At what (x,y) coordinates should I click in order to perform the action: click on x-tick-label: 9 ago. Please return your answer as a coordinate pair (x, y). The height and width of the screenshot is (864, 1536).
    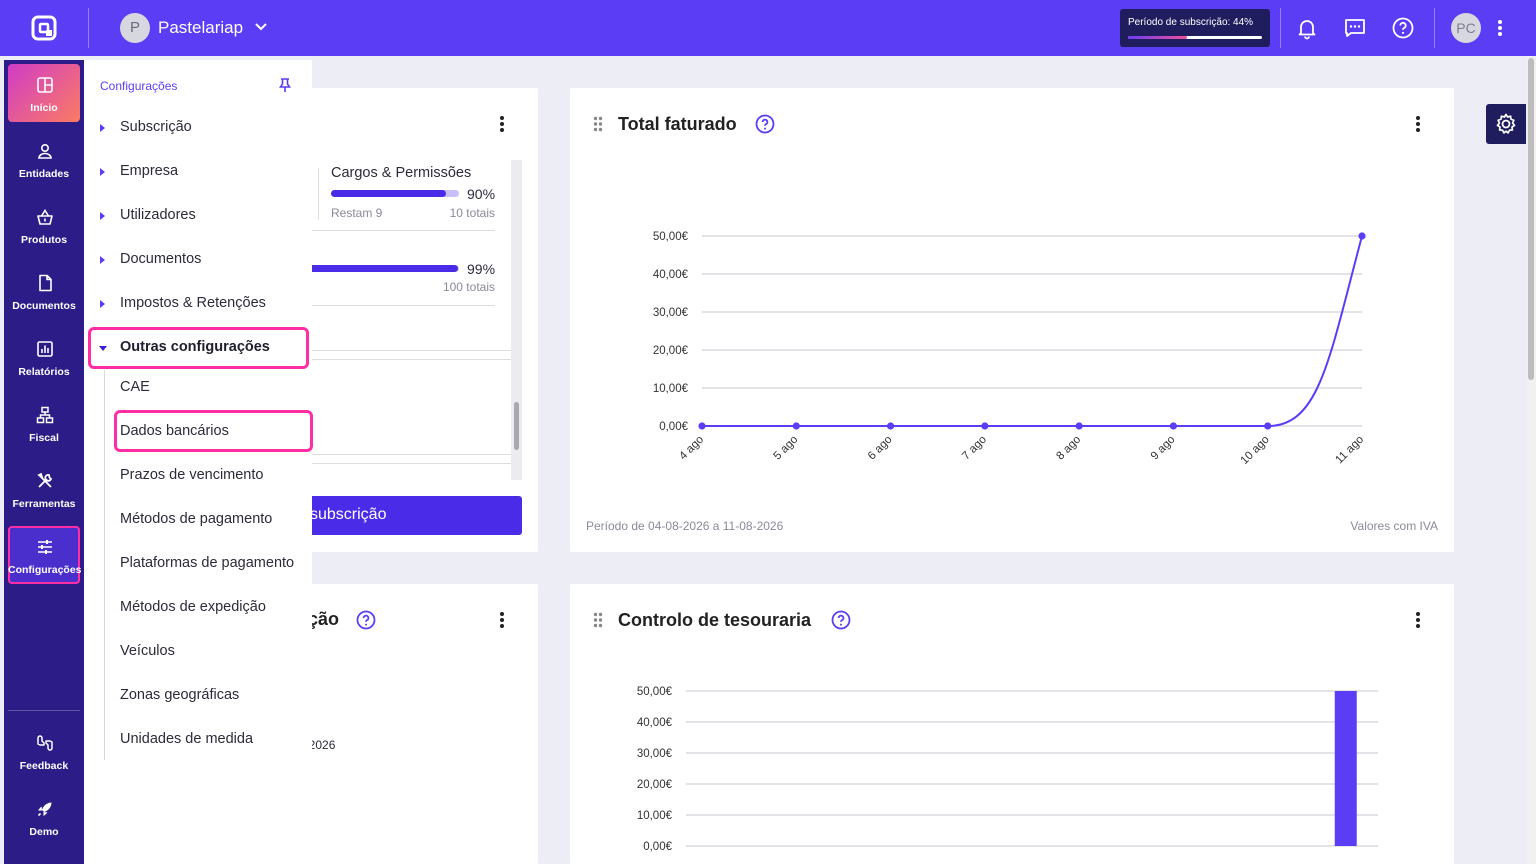
    Looking at the image, I should click on (1163, 448).